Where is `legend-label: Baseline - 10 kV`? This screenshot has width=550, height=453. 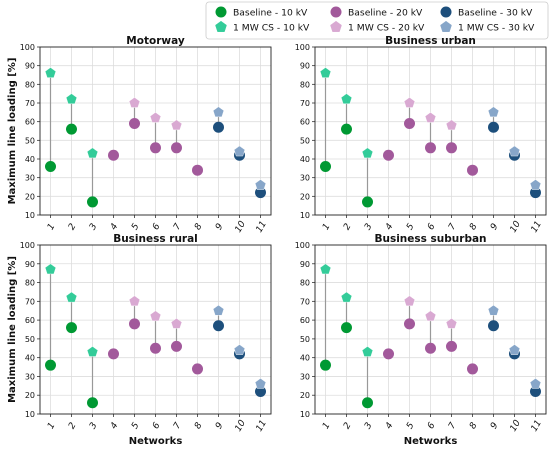
legend-label: Baseline - 10 kV is located at coordinates (270, 13).